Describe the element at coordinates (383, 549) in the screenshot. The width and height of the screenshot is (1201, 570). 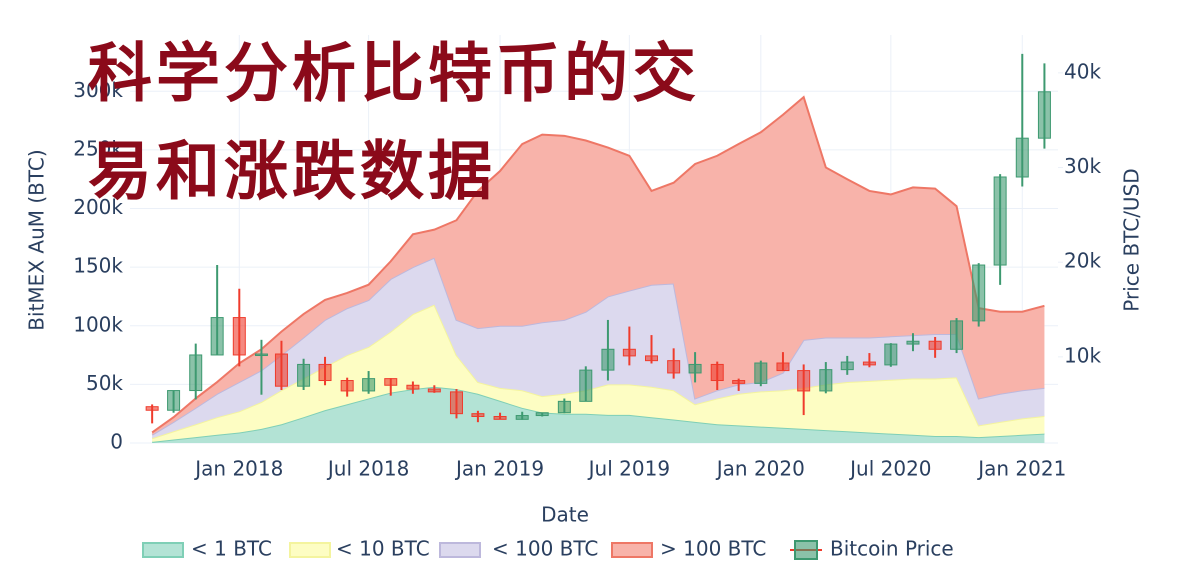
I see `legend-label: < 10 BTC` at that location.